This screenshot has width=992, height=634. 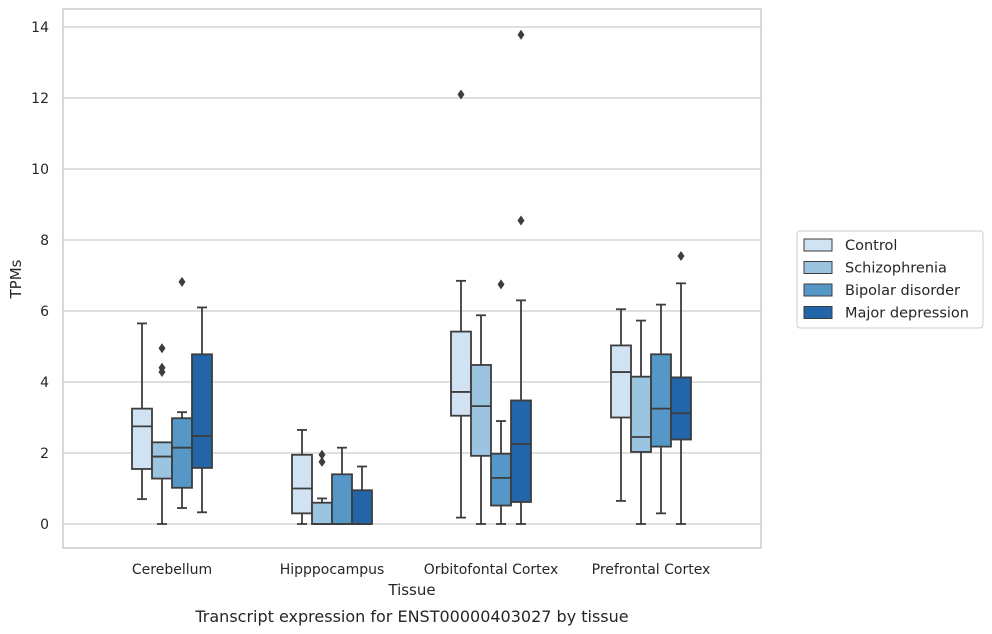 I want to click on legend-label: Schizophrenia, so click(x=896, y=269).